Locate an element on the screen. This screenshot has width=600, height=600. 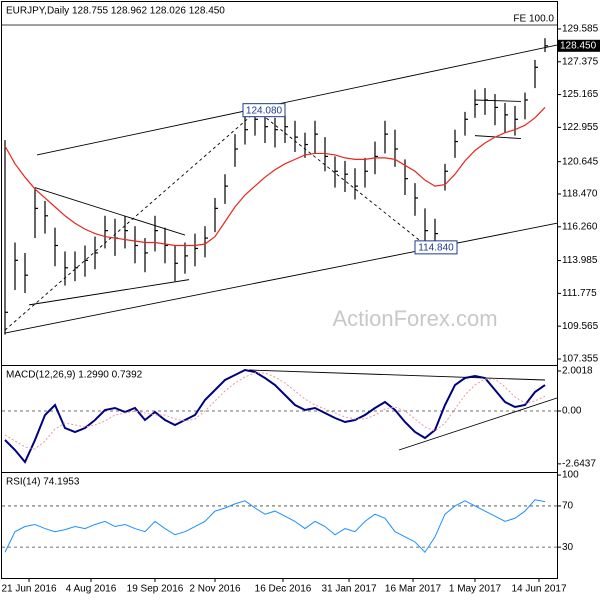
last-price-label: 128.450 is located at coordinates (578, 45).